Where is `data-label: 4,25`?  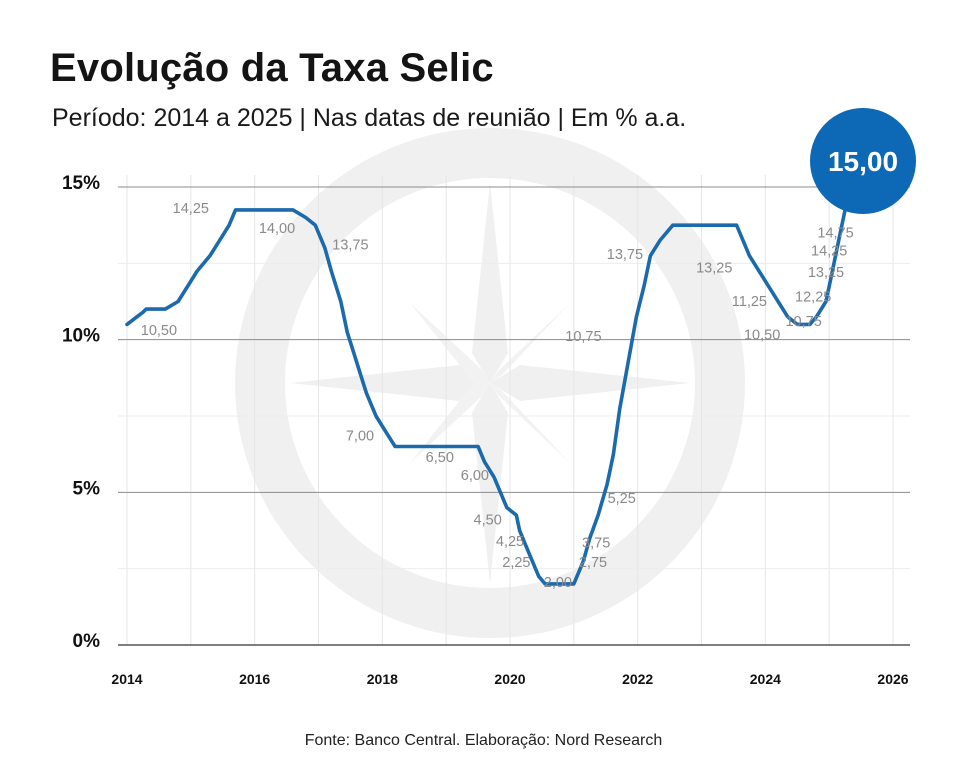 data-label: 4,25 is located at coordinates (510, 542).